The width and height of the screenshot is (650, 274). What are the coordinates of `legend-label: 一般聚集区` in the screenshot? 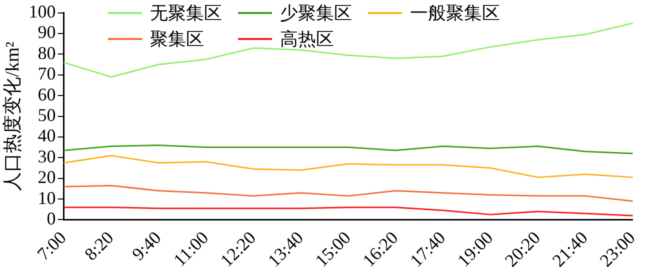 It's located at (455, 13).